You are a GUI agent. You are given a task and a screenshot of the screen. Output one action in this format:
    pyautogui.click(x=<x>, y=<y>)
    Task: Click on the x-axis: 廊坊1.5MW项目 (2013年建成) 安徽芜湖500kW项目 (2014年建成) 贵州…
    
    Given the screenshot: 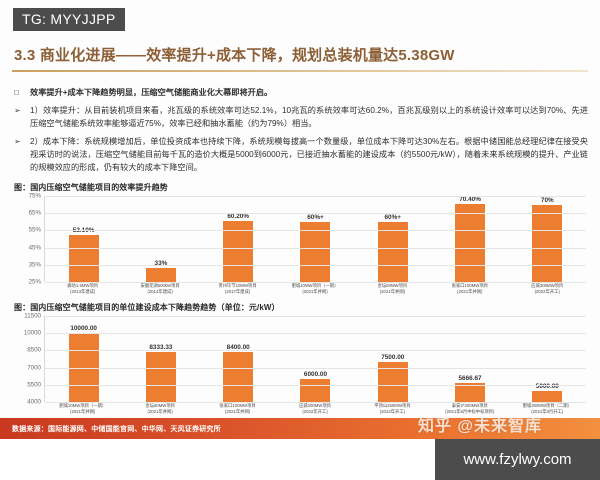 What is the action you would take?
    pyautogui.click(x=315, y=289)
    